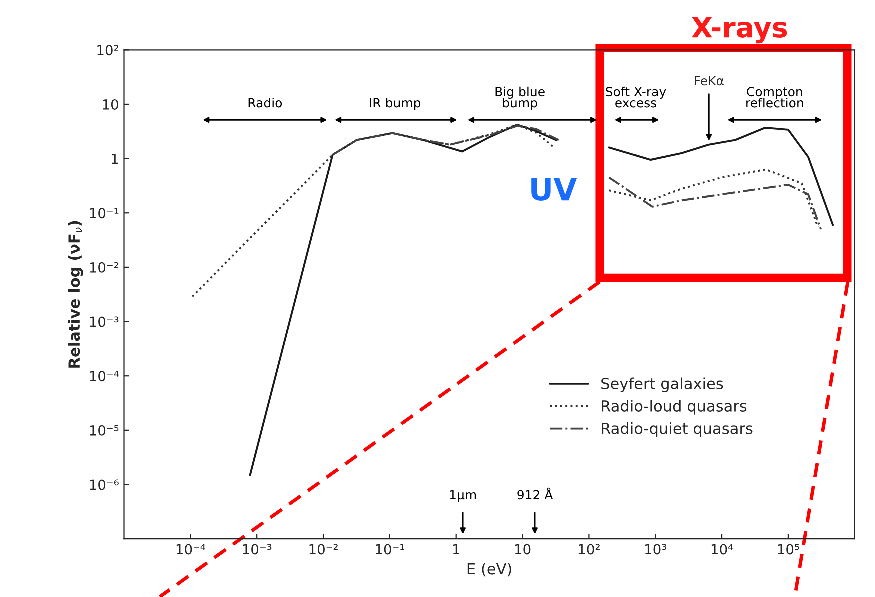  What do you see at coordinates (674, 407) in the screenshot?
I see `legend-label: Radio-loud quasars` at bounding box center [674, 407].